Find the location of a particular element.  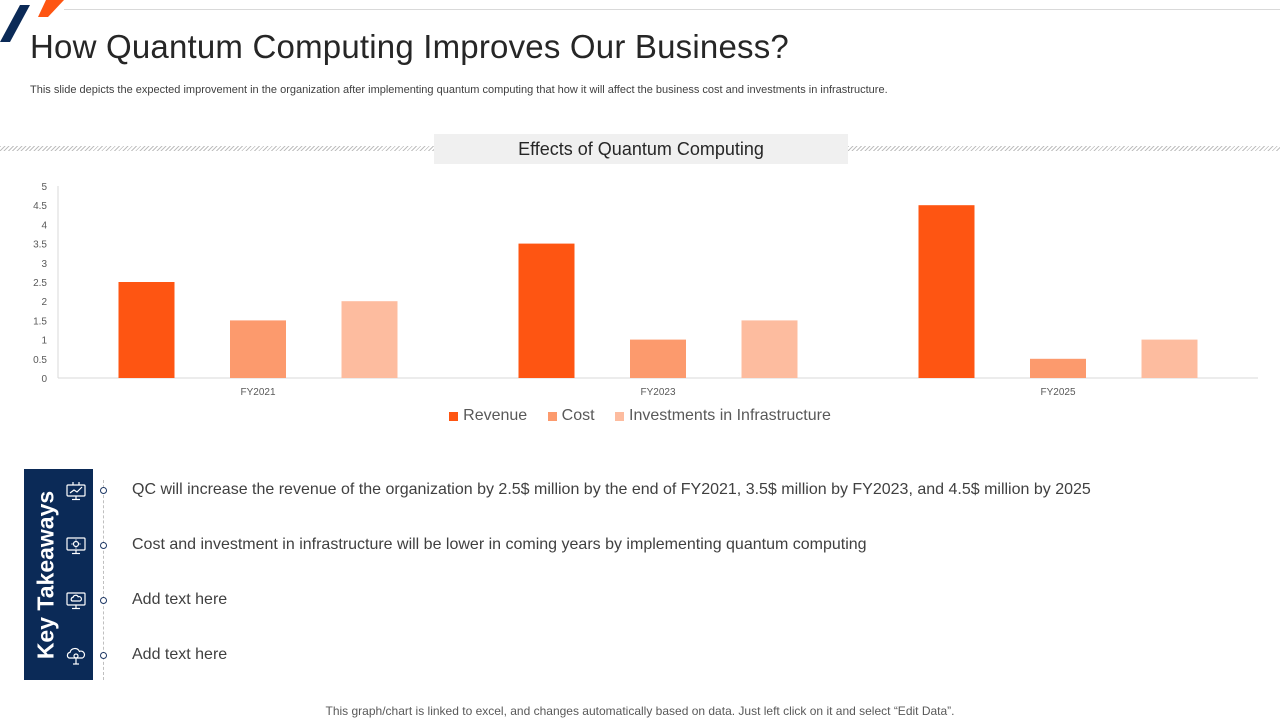

legend-item-cost: Cost is located at coordinates (571, 416).